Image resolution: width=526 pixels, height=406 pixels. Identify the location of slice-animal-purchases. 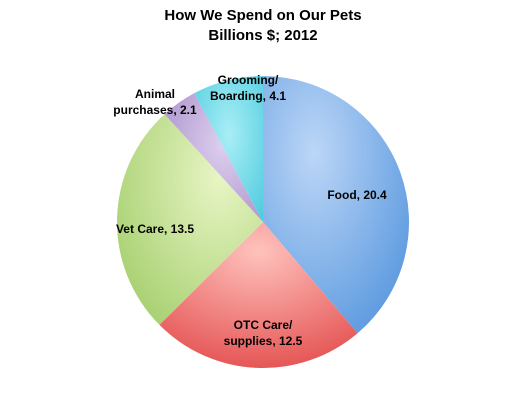
(213, 157).